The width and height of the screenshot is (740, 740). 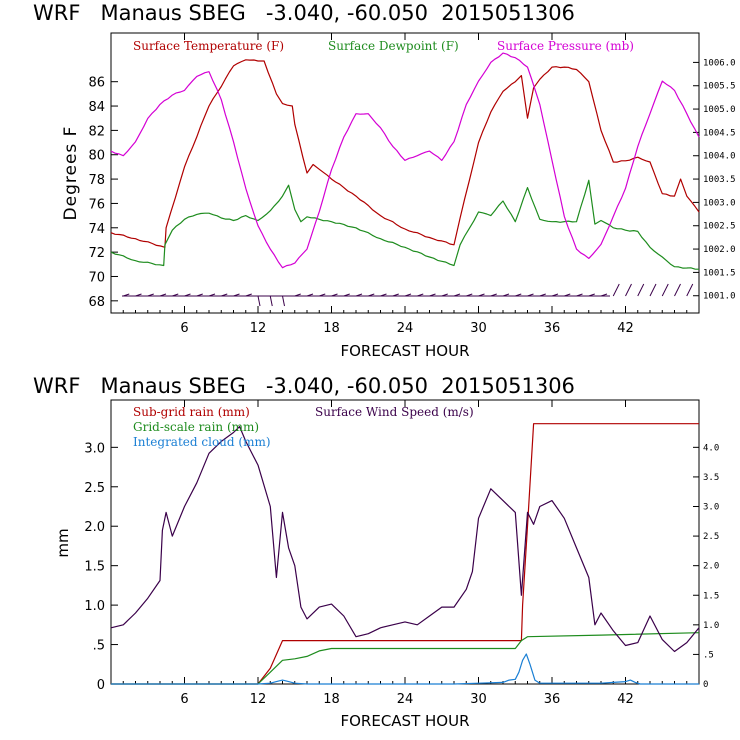 I want to click on bottom-x-tick-label: 6, so click(x=184, y=699).